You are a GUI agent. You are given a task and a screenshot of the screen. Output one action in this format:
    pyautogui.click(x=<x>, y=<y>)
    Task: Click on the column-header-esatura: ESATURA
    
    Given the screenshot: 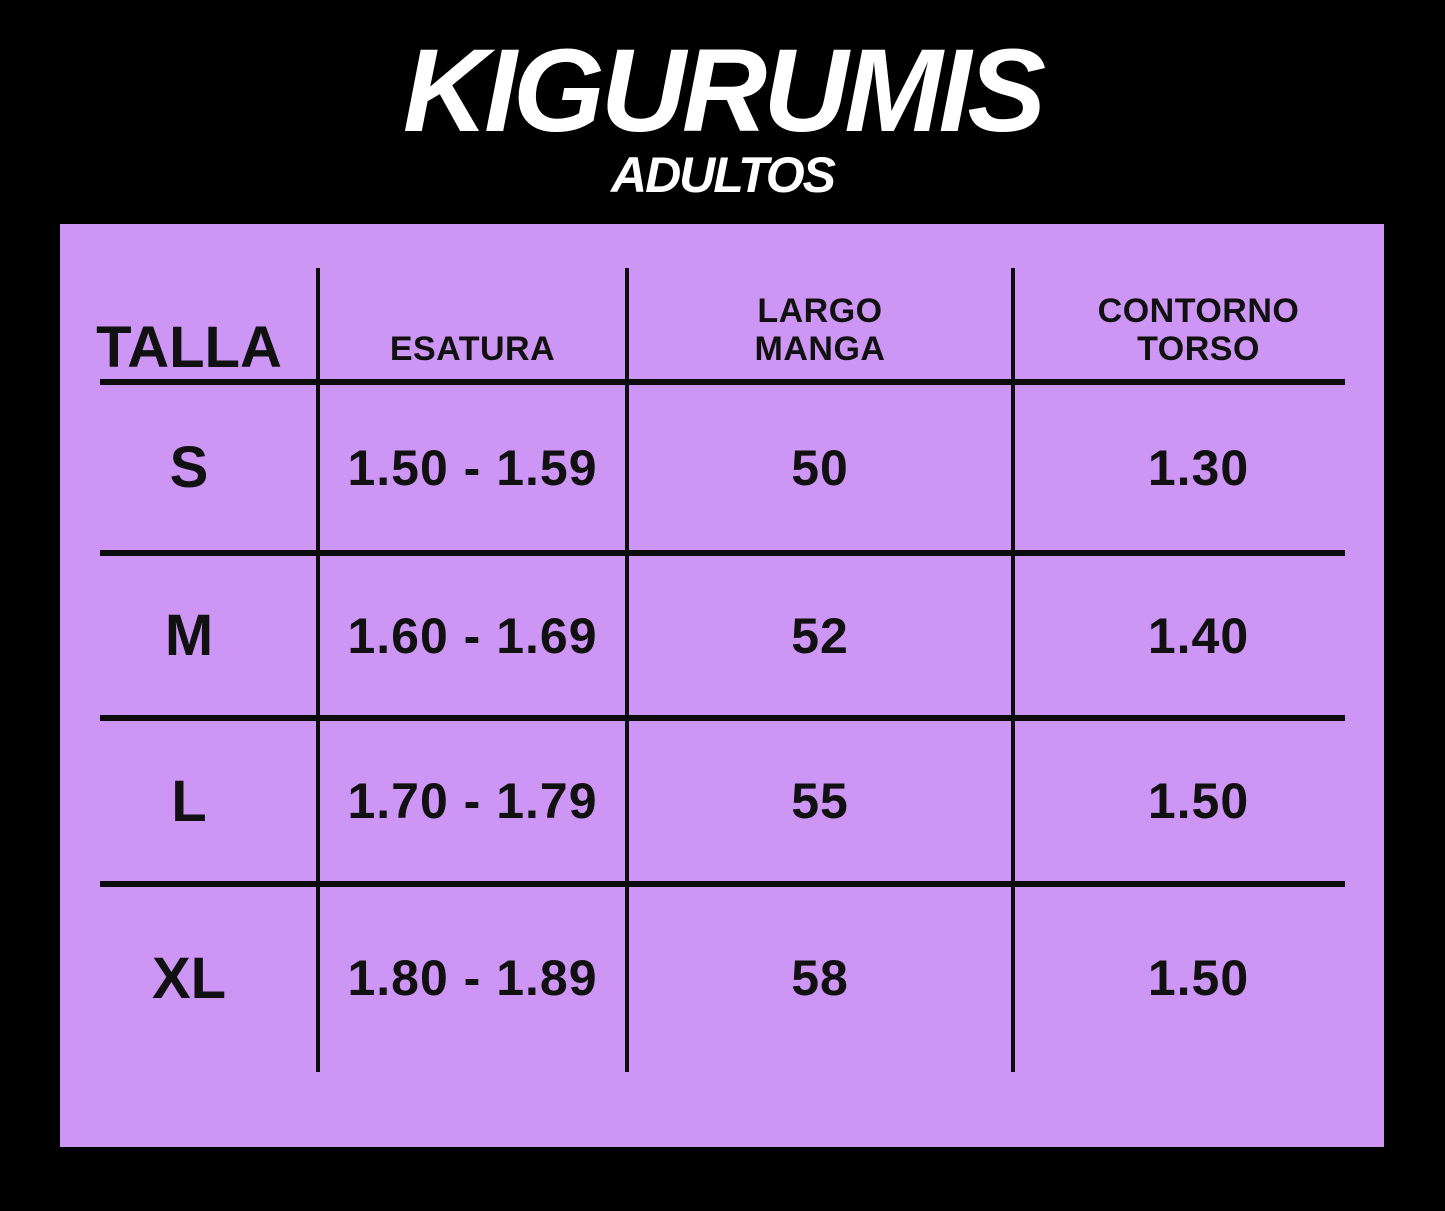 What is the action you would take?
    pyautogui.click(x=472, y=303)
    